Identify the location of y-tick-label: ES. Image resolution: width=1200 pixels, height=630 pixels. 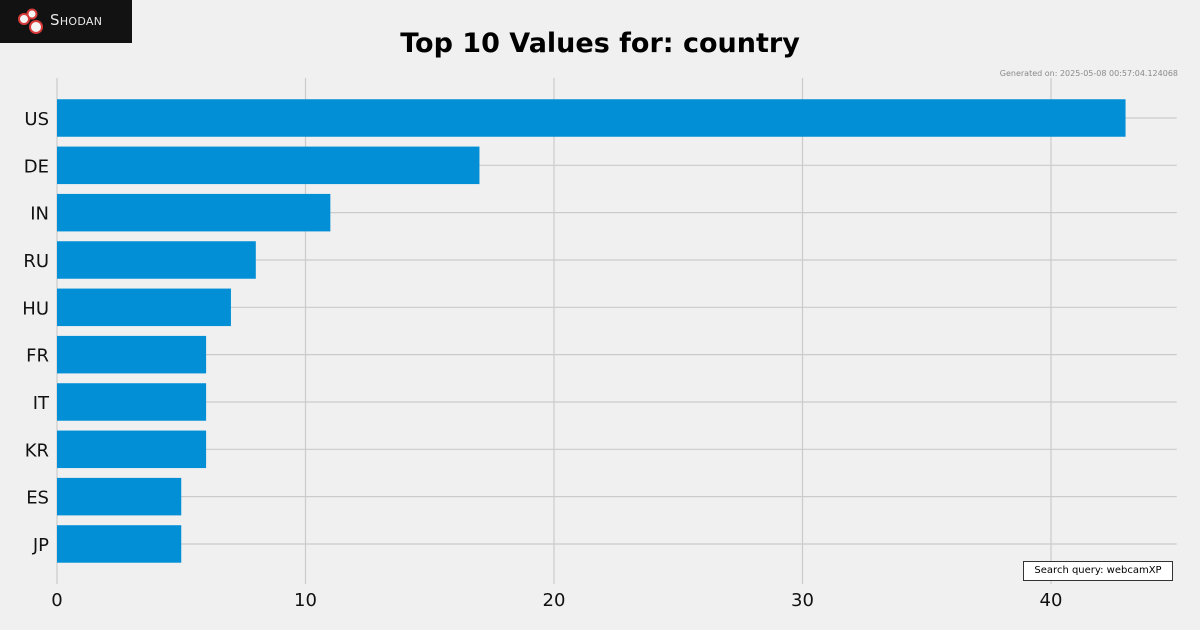
(37, 498).